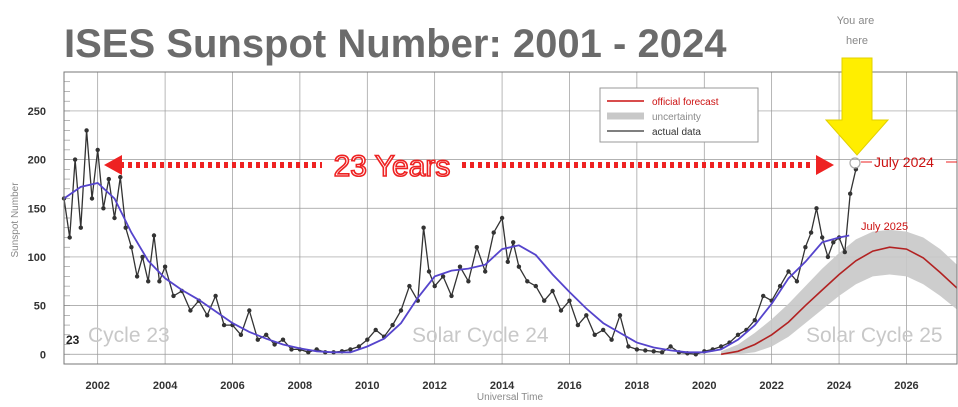 The image size is (958, 407). I want to click on x-tick-label: 2012, so click(434, 386).